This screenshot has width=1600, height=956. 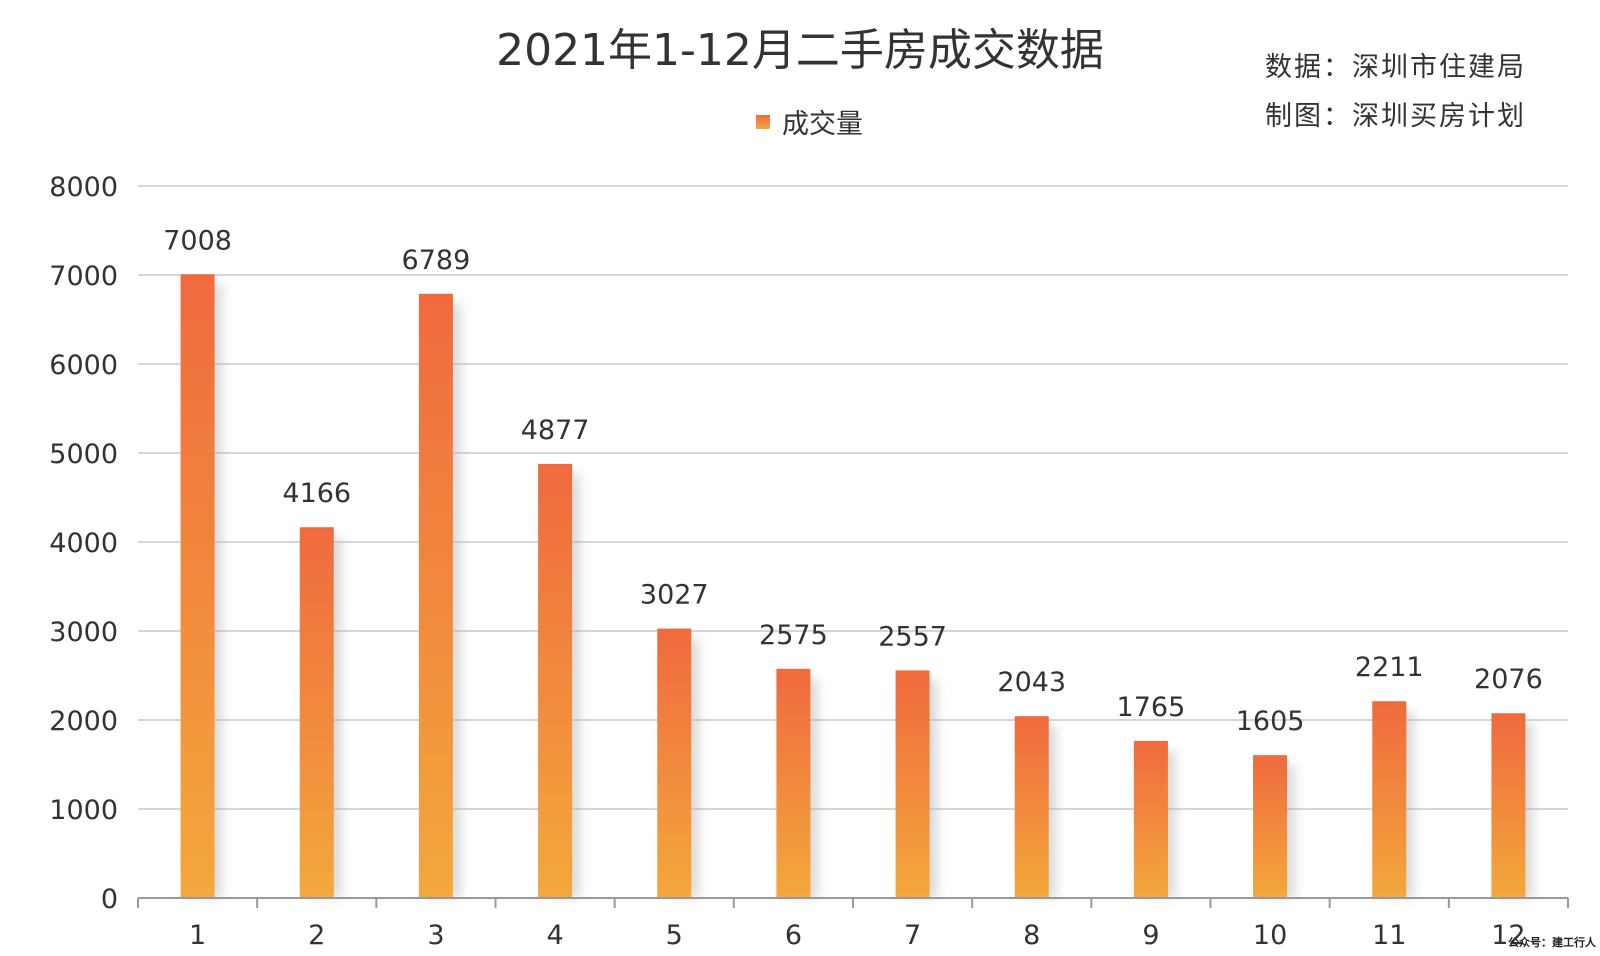 I want to click on y-tick-label: 5000, so click(x=83, y=454).